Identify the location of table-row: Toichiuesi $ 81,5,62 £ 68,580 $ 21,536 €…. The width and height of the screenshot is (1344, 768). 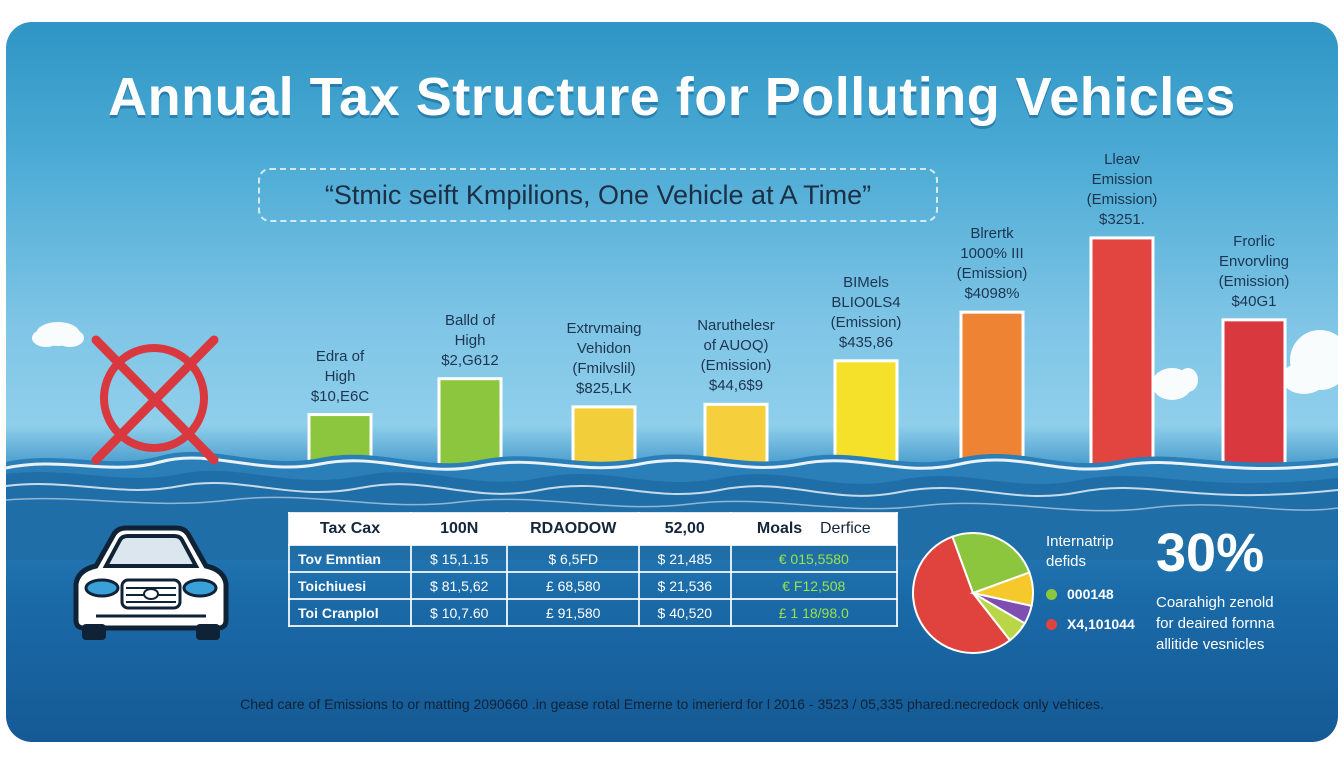
(593, 585).